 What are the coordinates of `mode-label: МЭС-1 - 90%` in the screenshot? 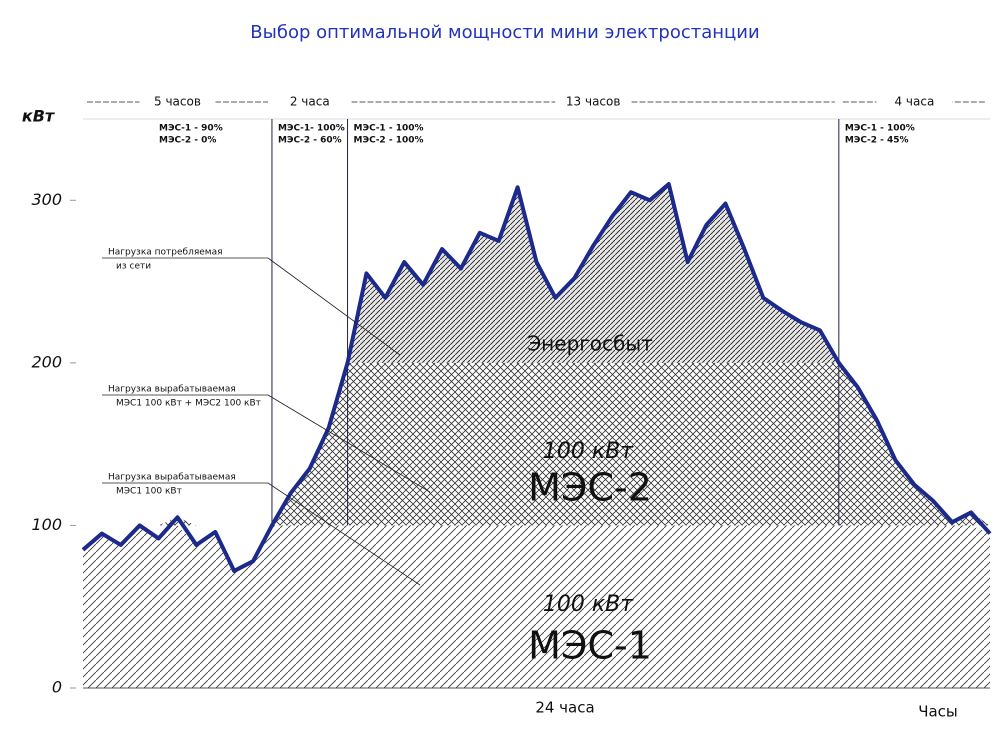 It's located at (191, 129).